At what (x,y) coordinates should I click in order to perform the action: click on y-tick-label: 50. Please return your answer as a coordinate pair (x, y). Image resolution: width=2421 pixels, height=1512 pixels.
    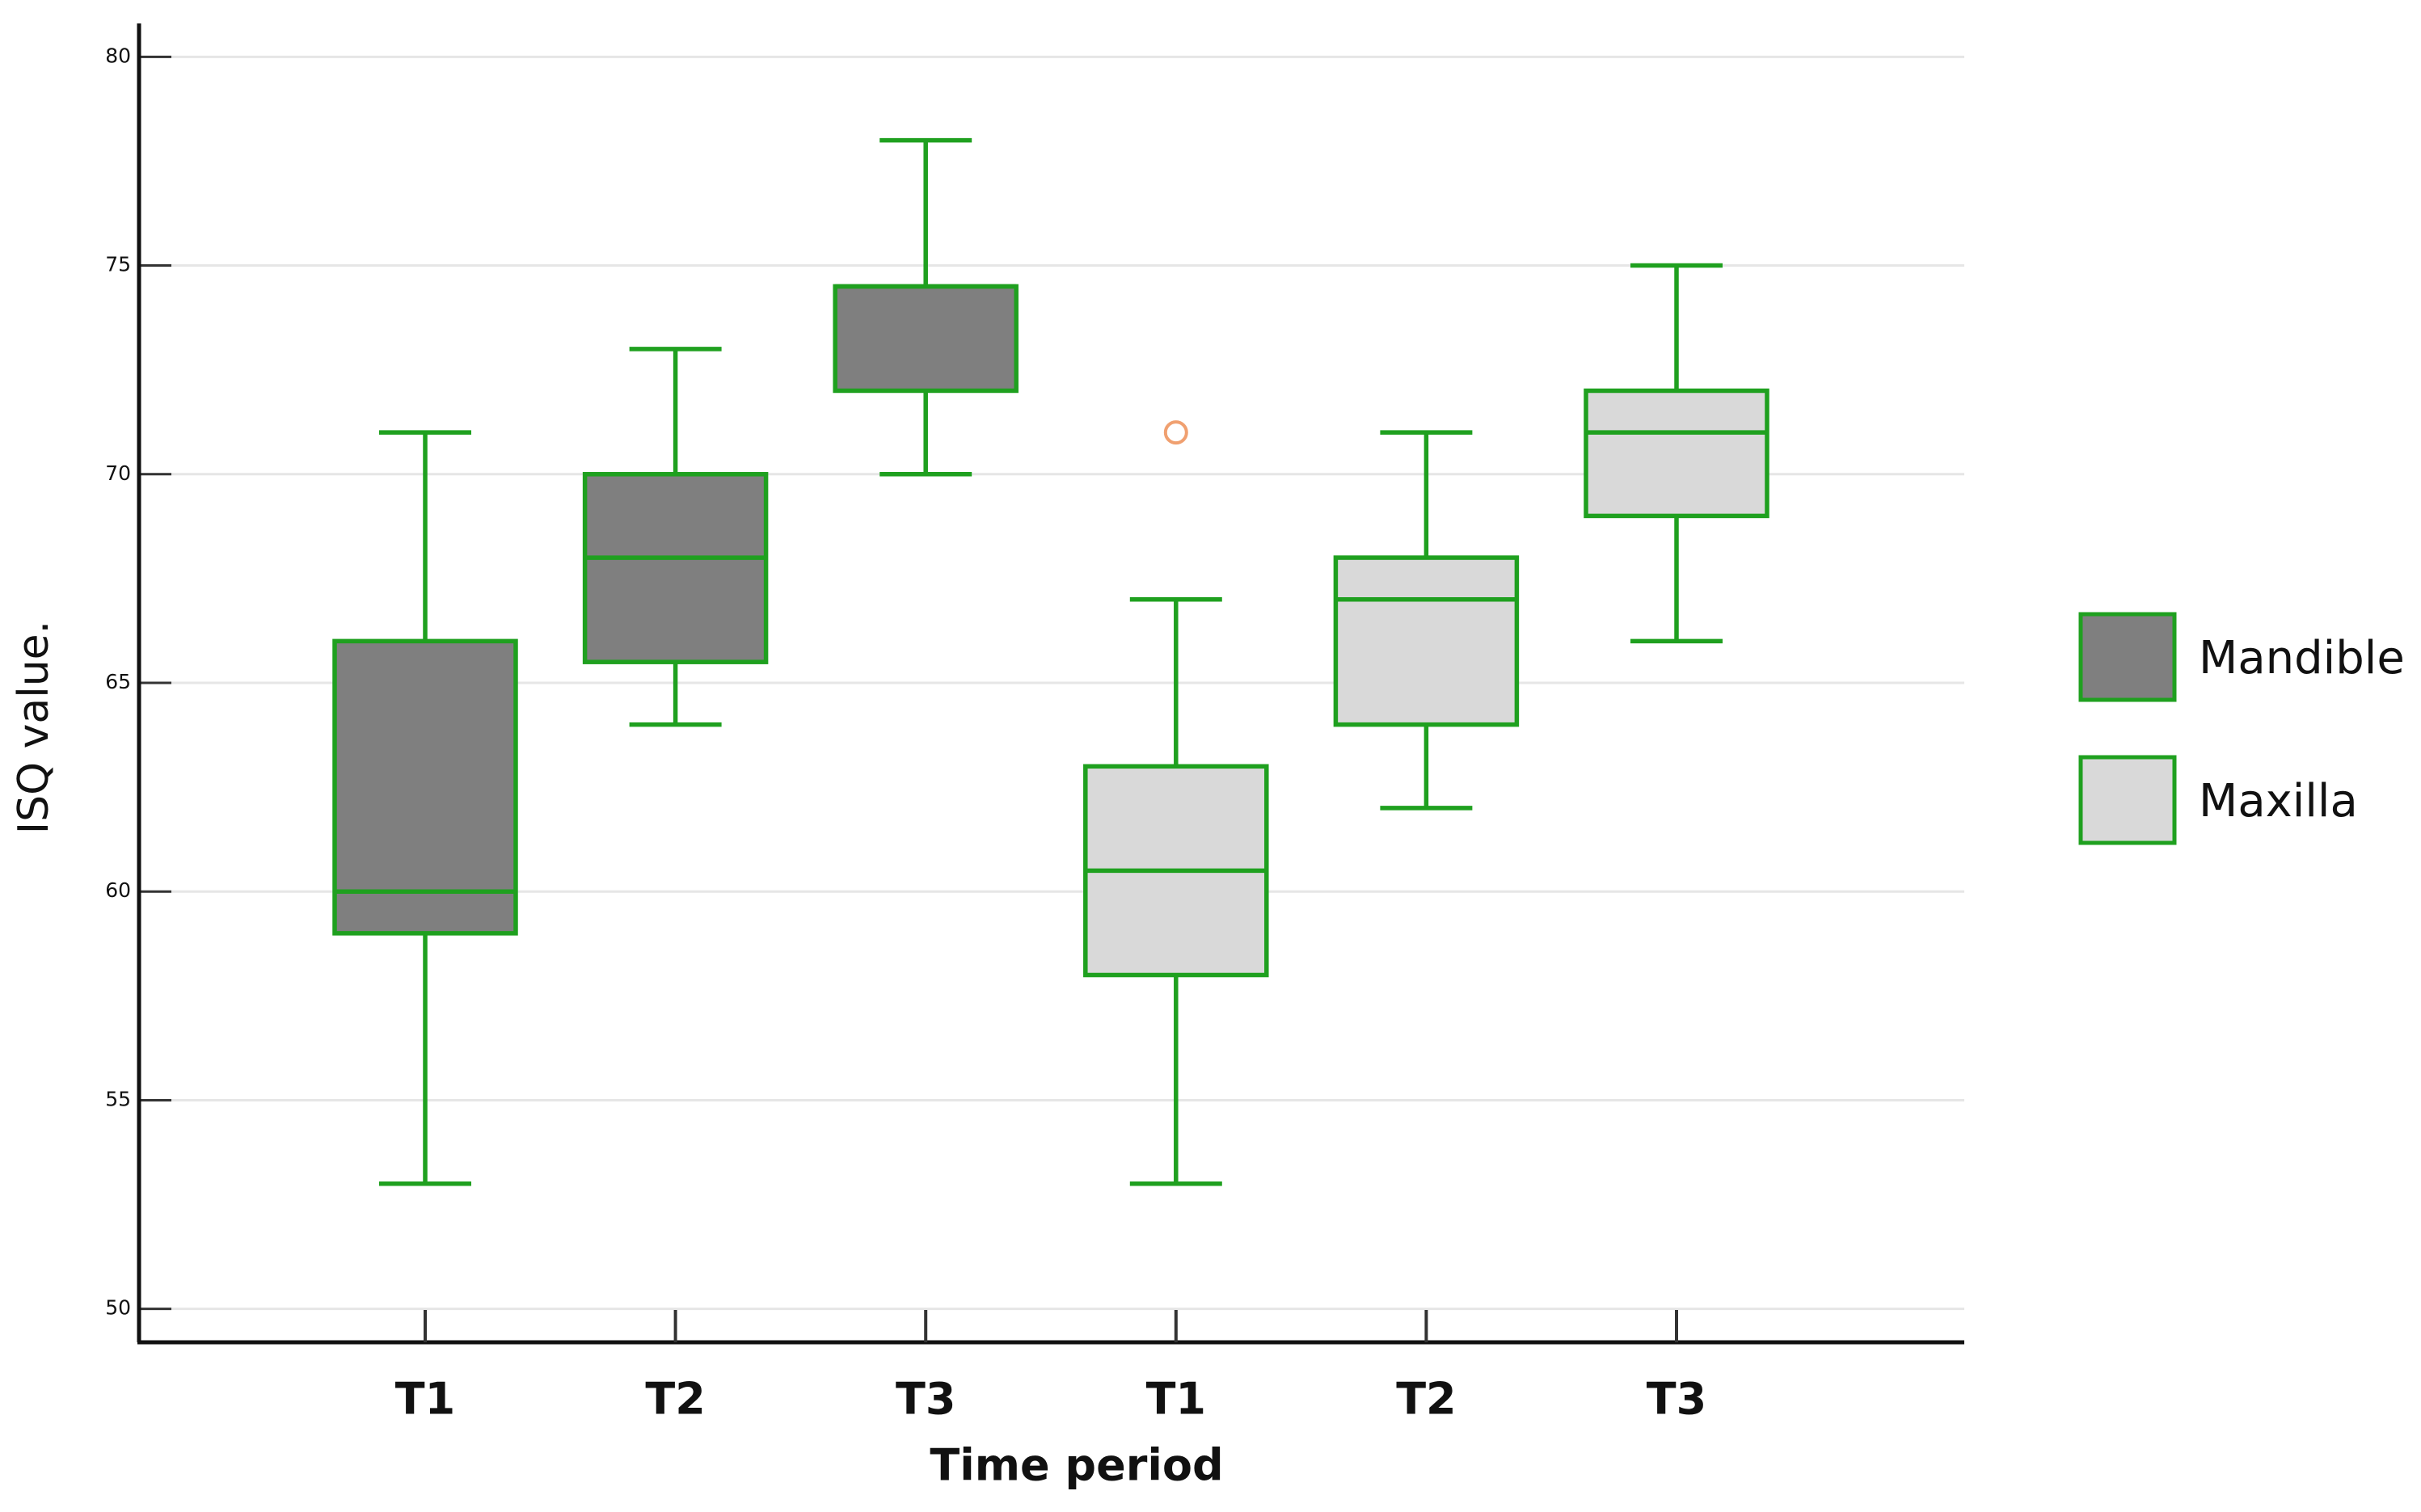
    Looking at the image, I should click on (118, 1308).